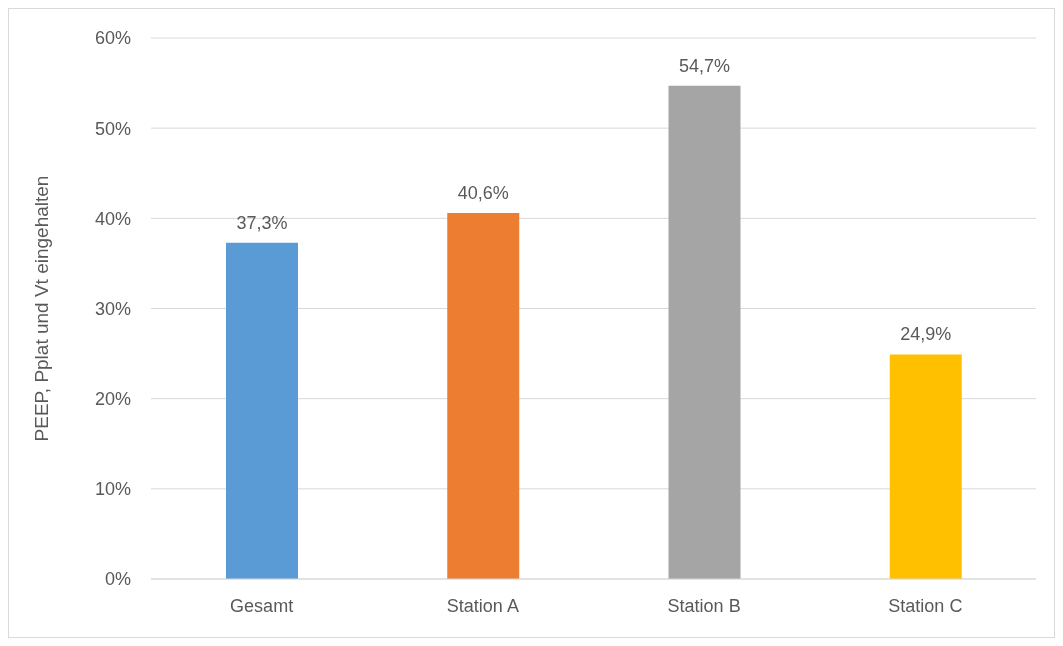  What do you see at coordinates (925, 605) in the screenshot?
I see `x-tick-label: Station C` at bounding box center [925, 605].